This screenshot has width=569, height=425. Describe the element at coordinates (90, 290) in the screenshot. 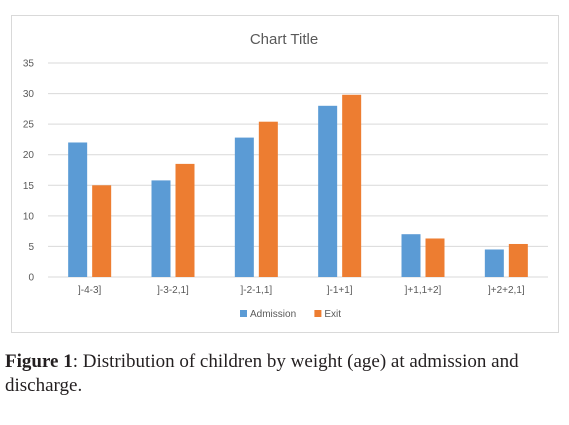

I see `x-tick-label: ]-4-3]` at that location.